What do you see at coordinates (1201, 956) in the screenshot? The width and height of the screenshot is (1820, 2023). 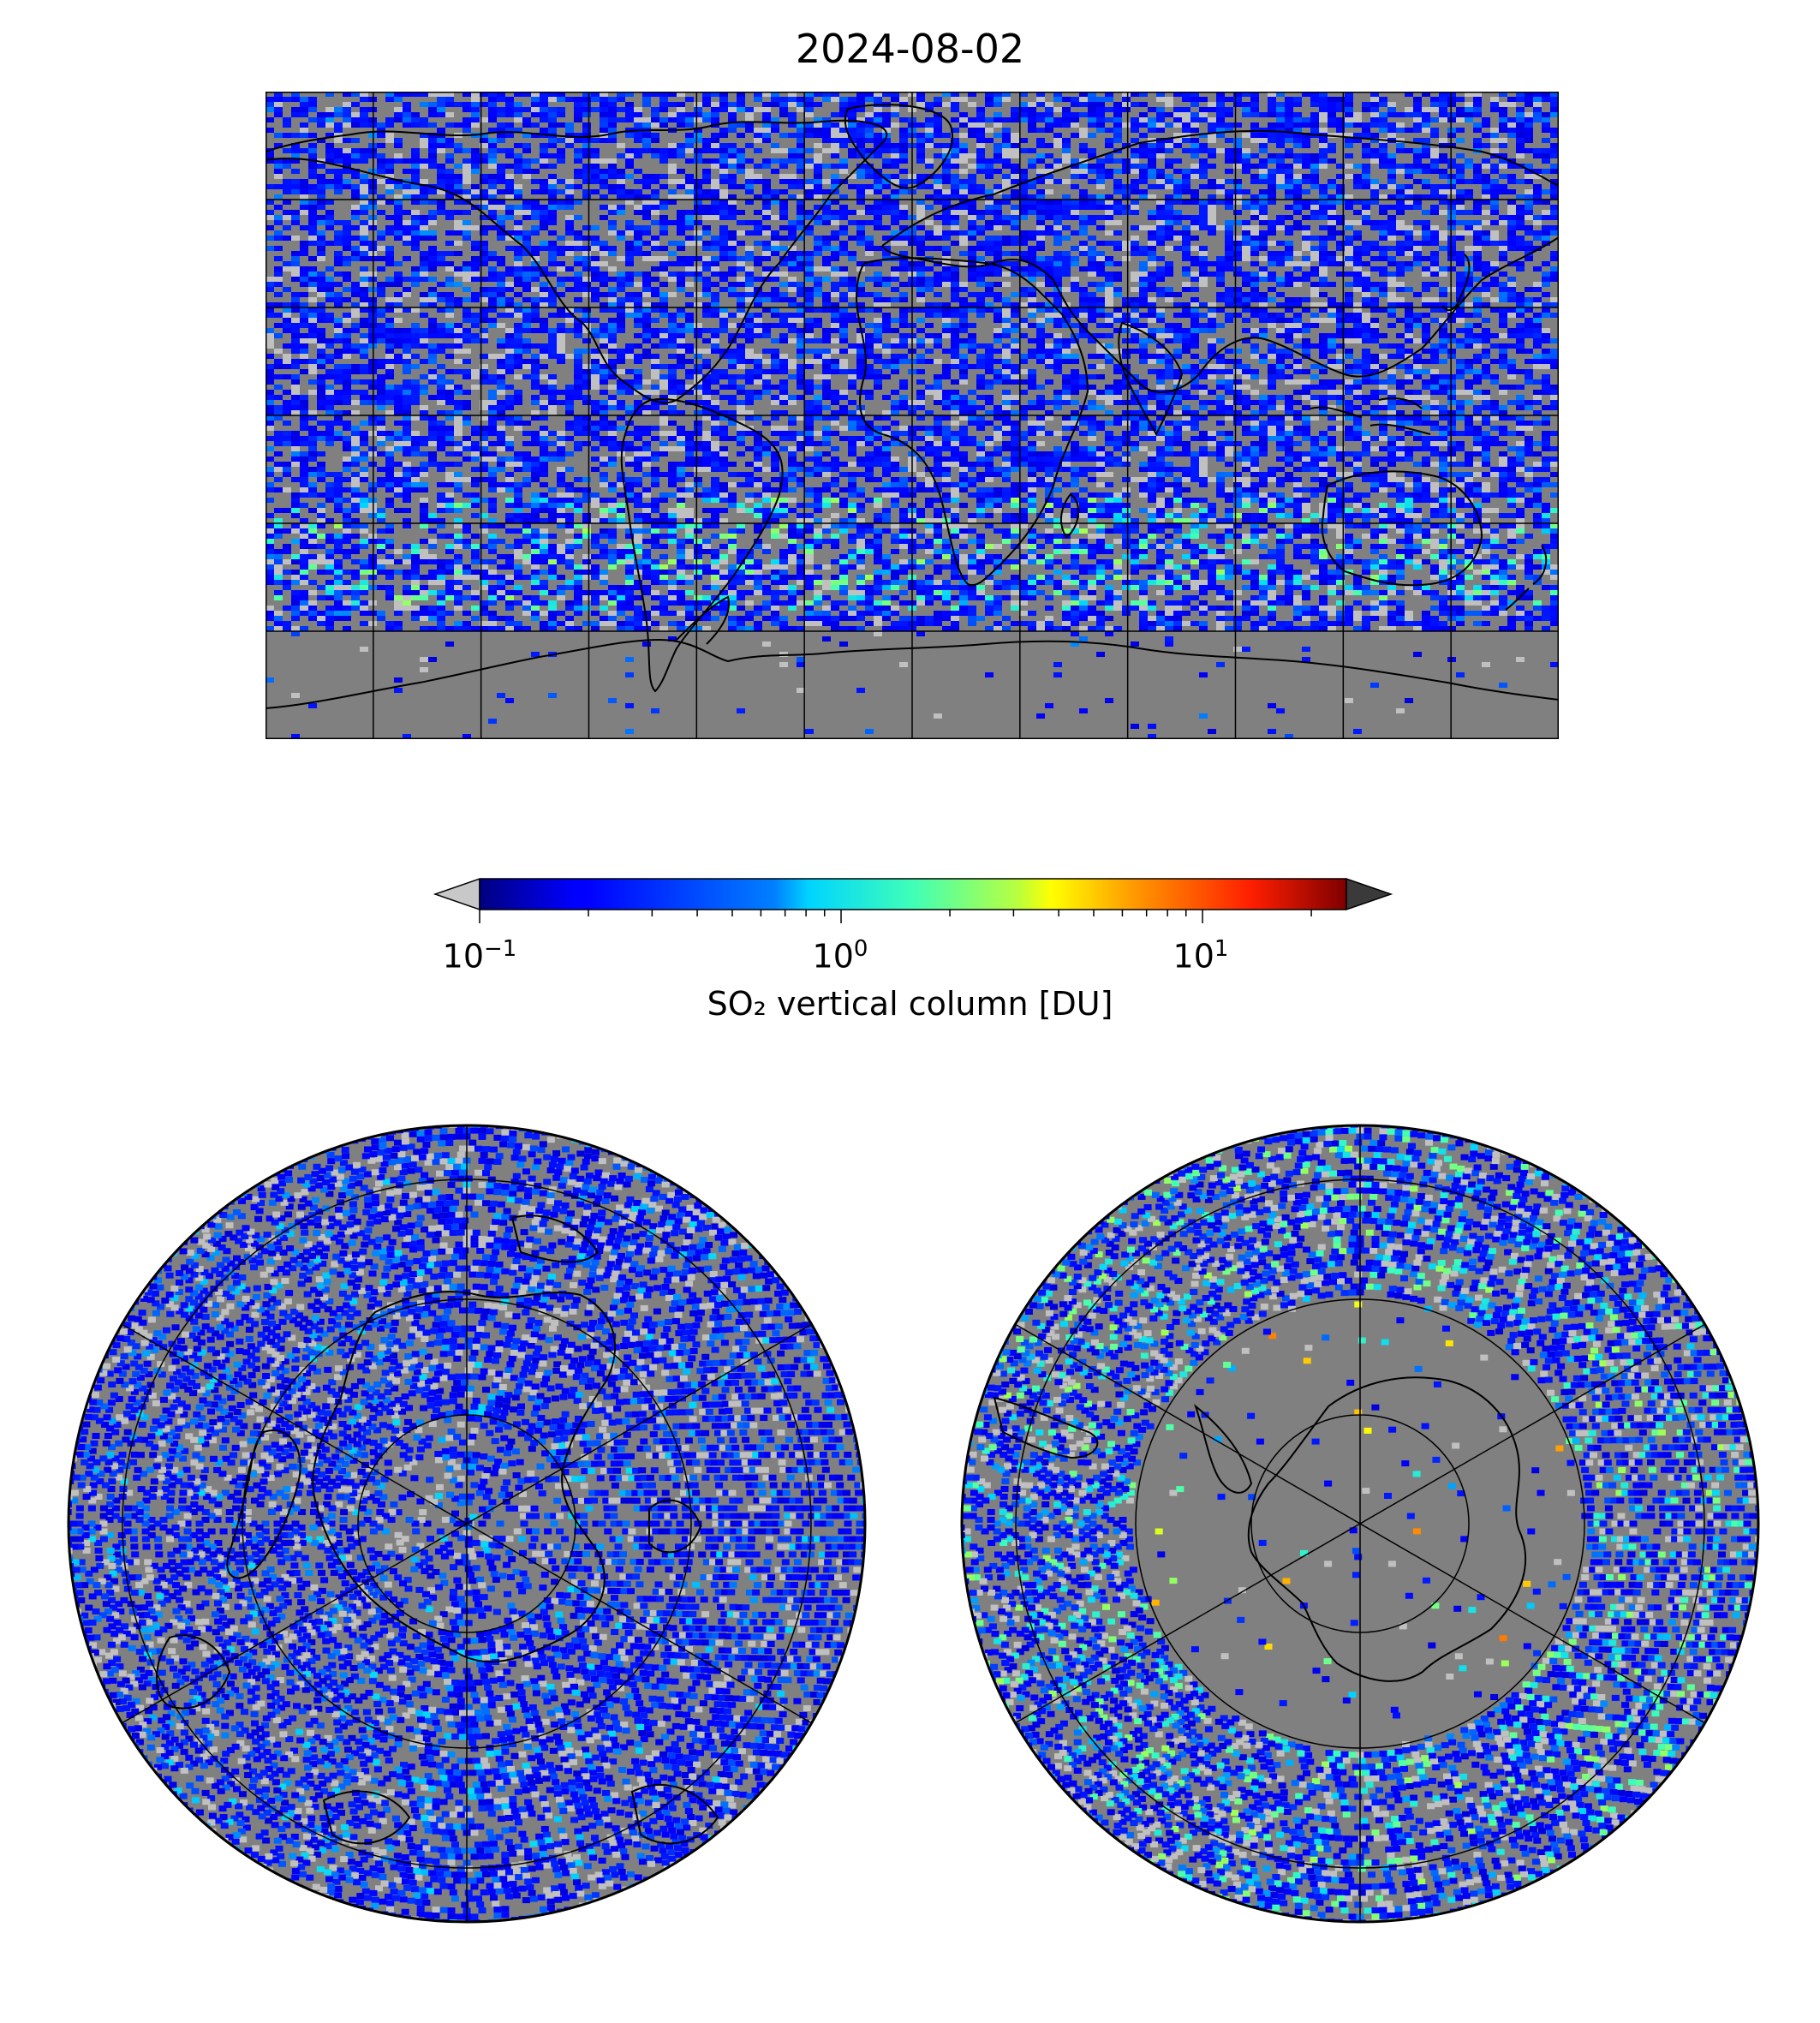 I see `colorbar-tick-label-2: 10¹` at bounding box center [1201, 956].